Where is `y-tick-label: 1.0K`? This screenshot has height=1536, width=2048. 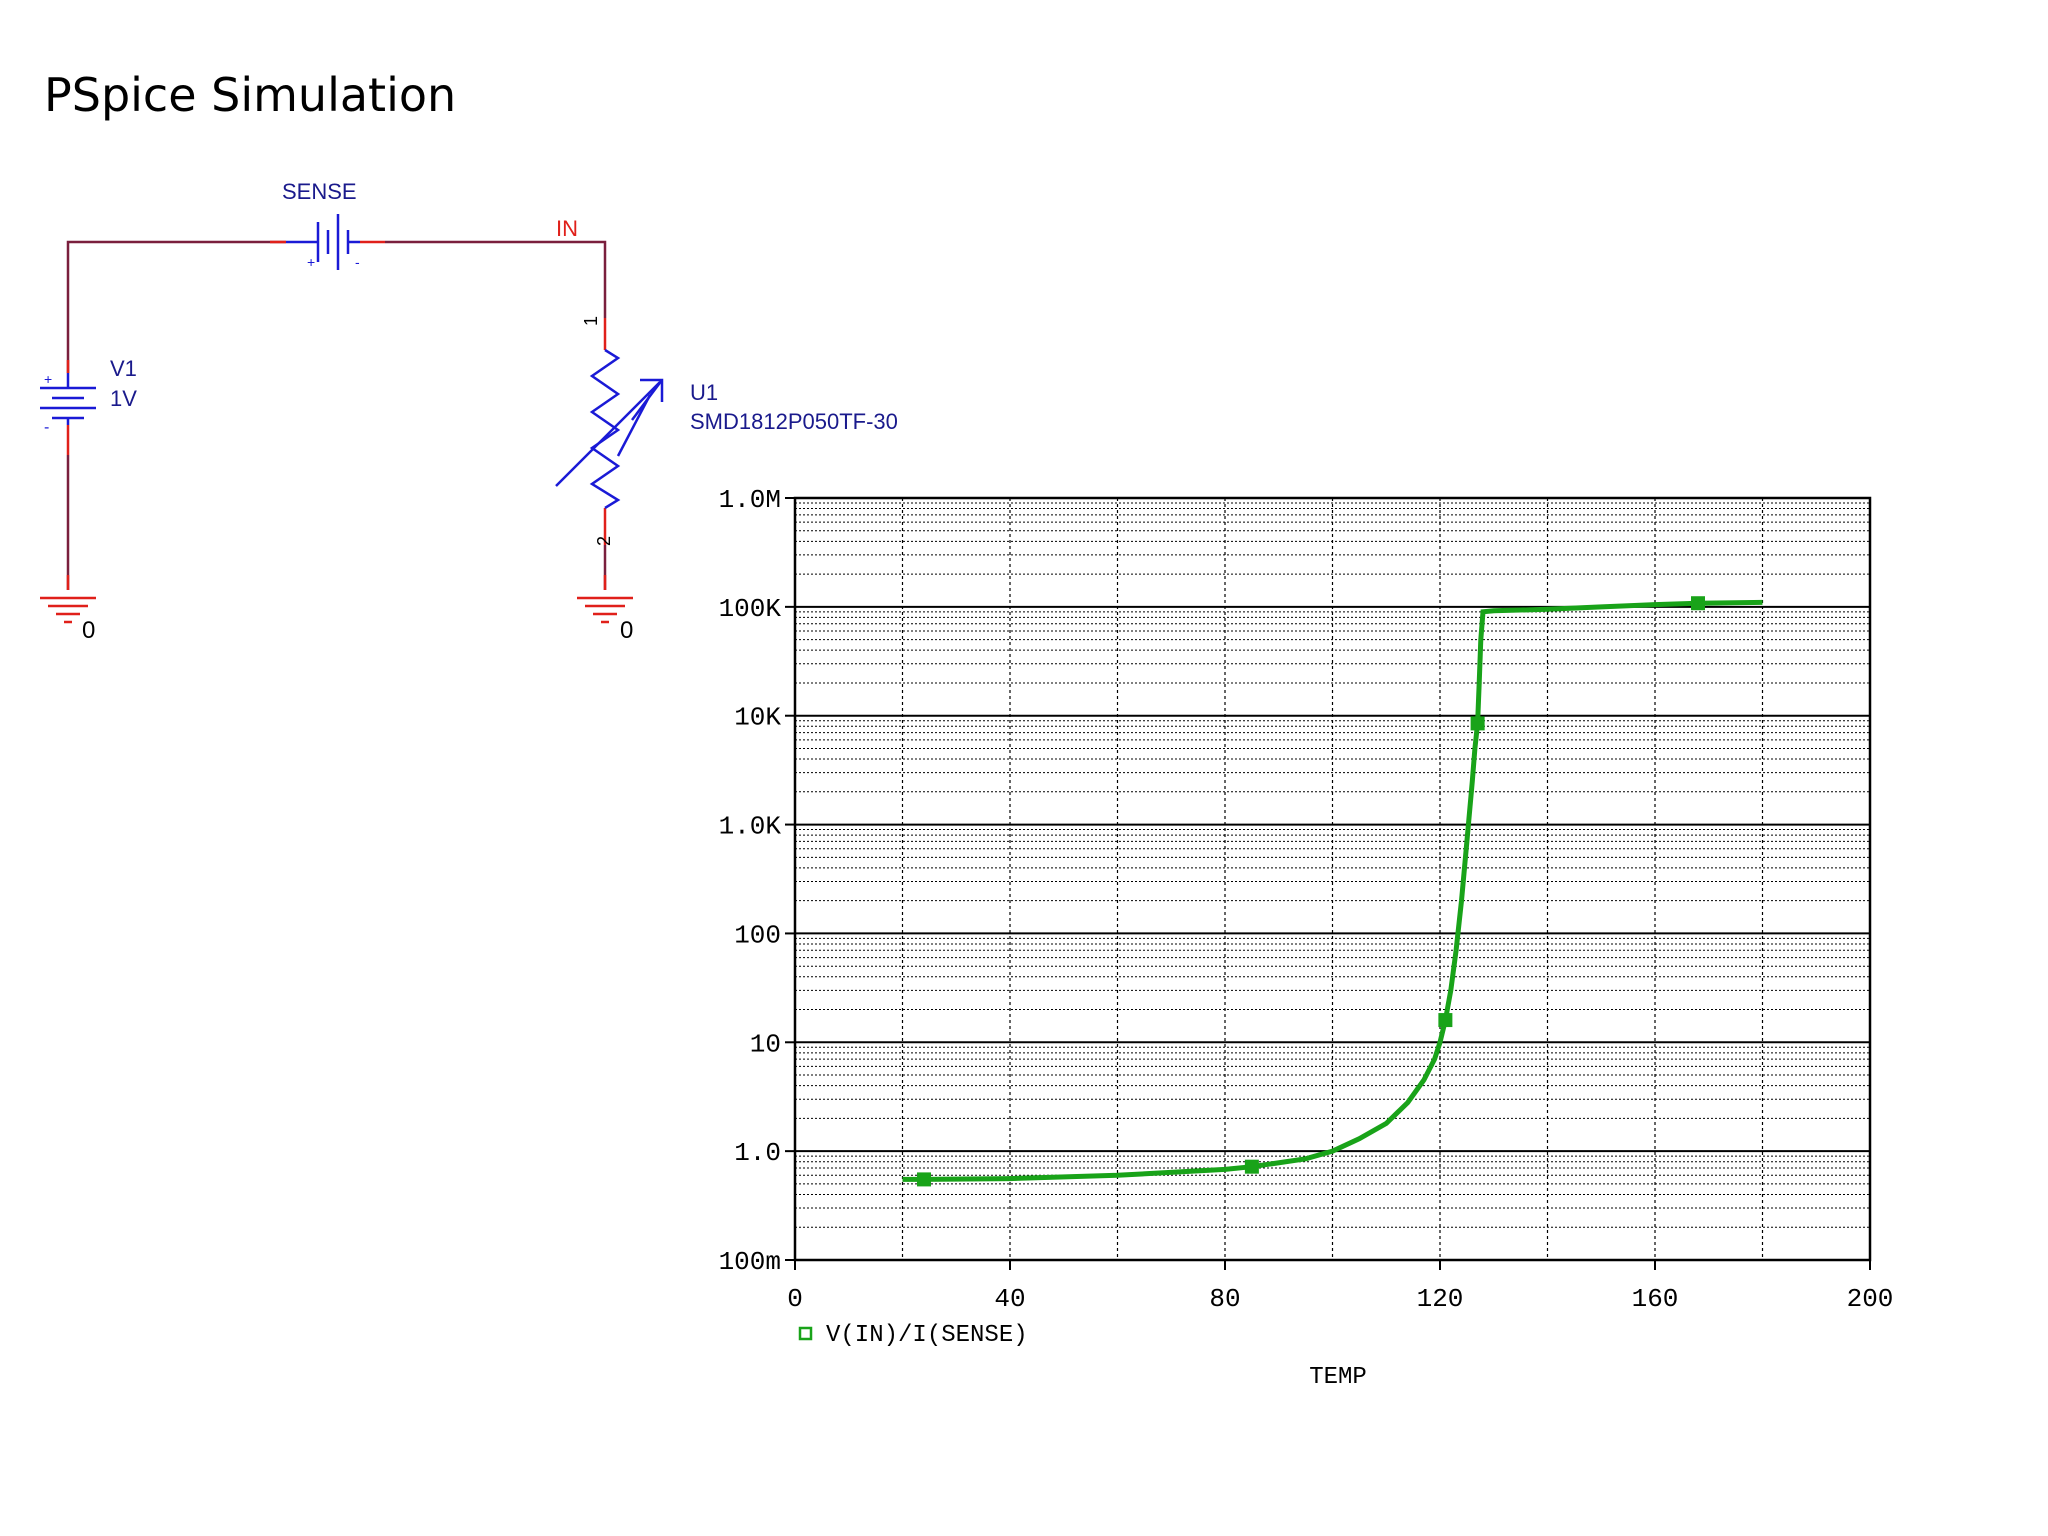
y-tick-label: 1.0K is located at coordinates (750, 827).